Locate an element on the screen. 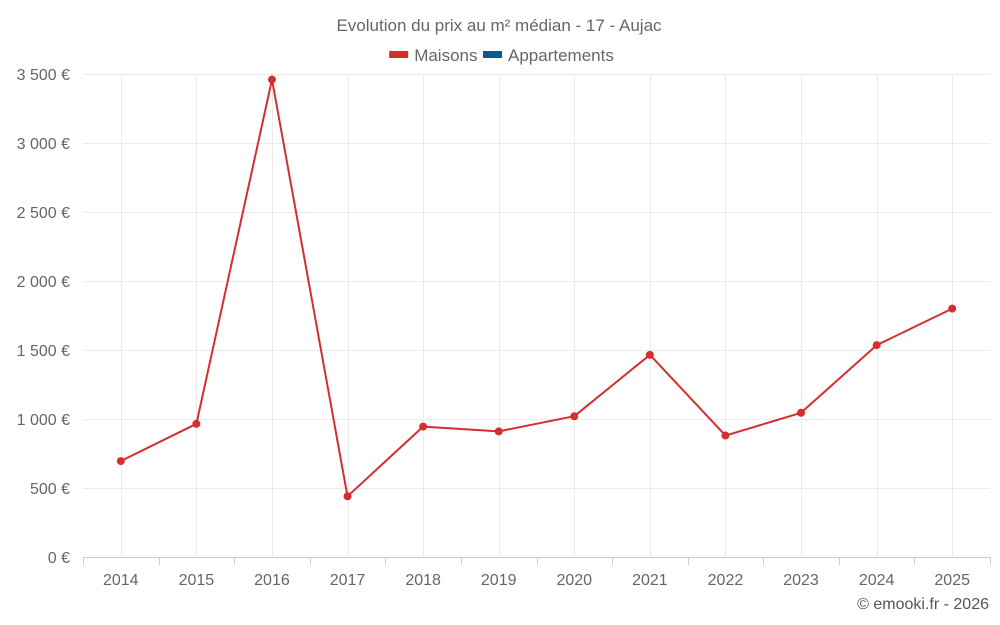 Image resolution: width=1000 pixels, height=625 pixels. y-tick-label: 2 000 € is located at coordinates (43, 282).